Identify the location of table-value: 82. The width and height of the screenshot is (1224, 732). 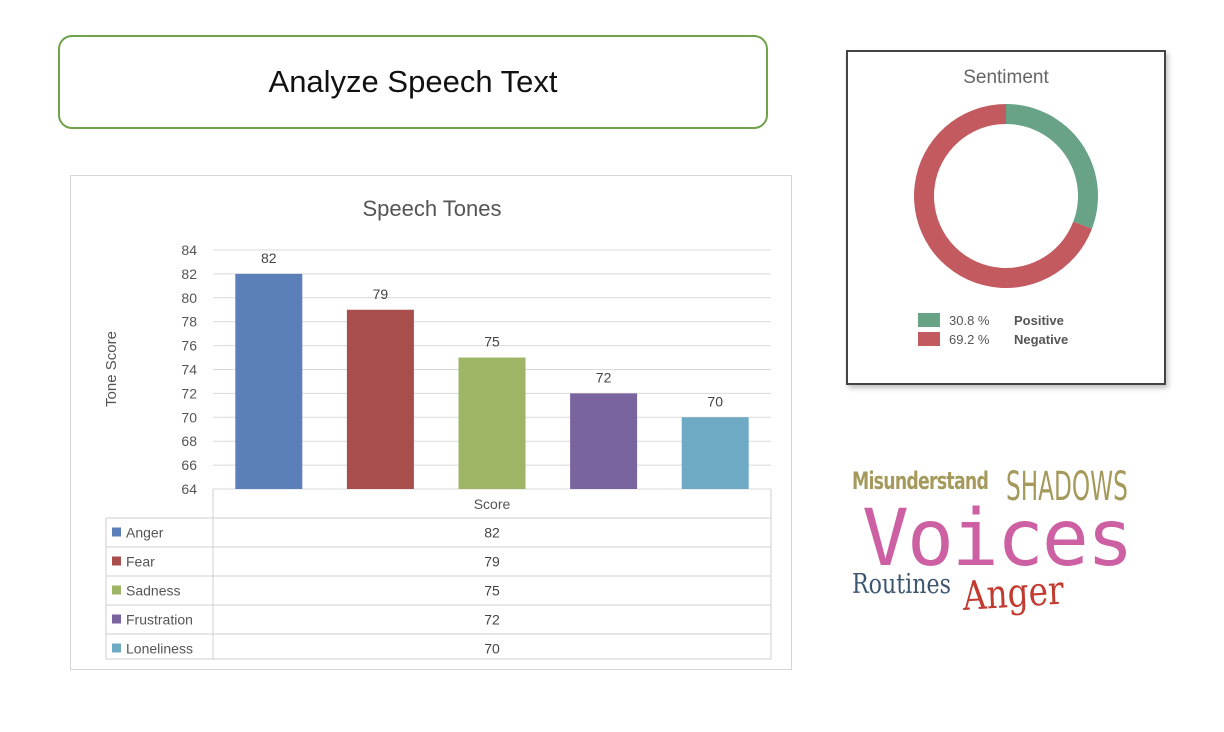
(492, 533).